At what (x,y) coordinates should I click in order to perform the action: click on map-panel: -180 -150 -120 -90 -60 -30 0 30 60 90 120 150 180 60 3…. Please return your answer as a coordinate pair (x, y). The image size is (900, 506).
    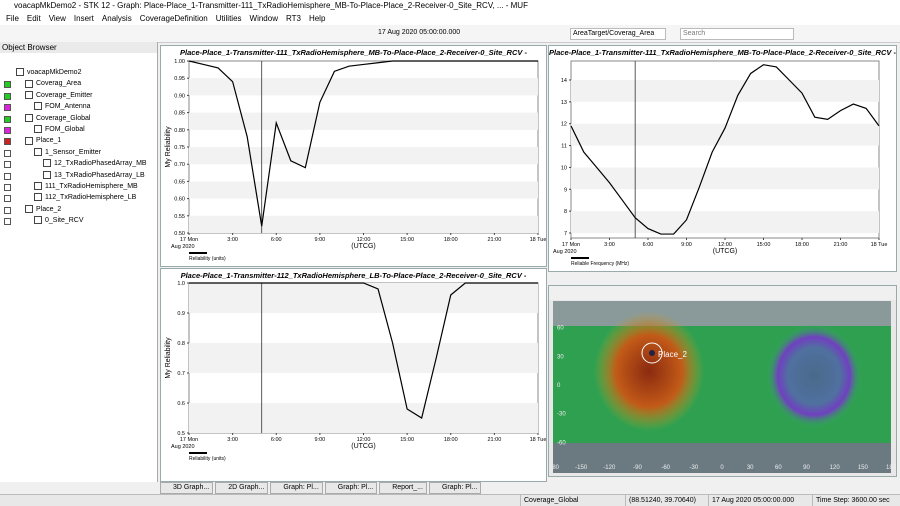
    Looking at the image, I should click on (722, 381).